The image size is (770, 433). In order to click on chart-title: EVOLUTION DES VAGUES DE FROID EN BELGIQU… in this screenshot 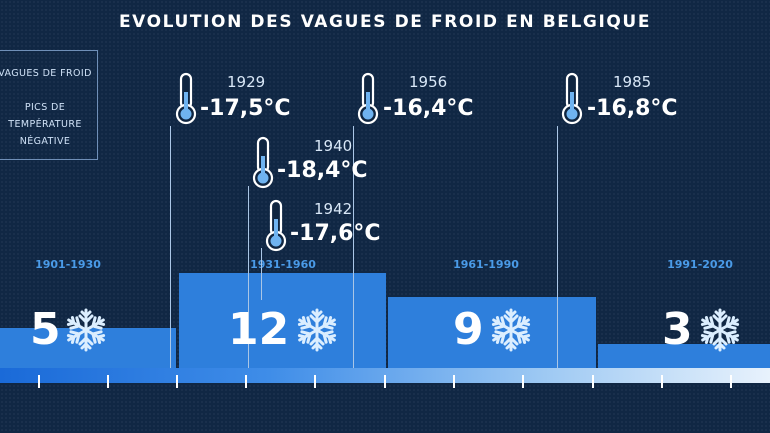, I will do `click(385, 22)`.